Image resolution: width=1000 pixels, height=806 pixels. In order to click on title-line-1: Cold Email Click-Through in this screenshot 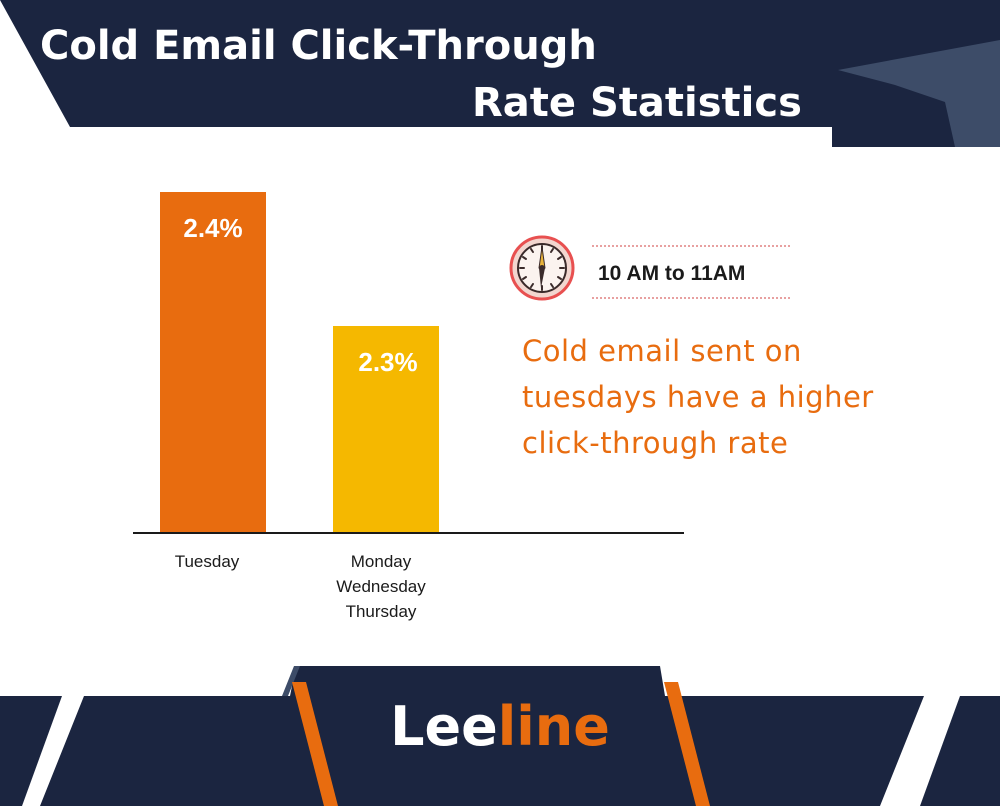, I will do `click(318, 46)`.